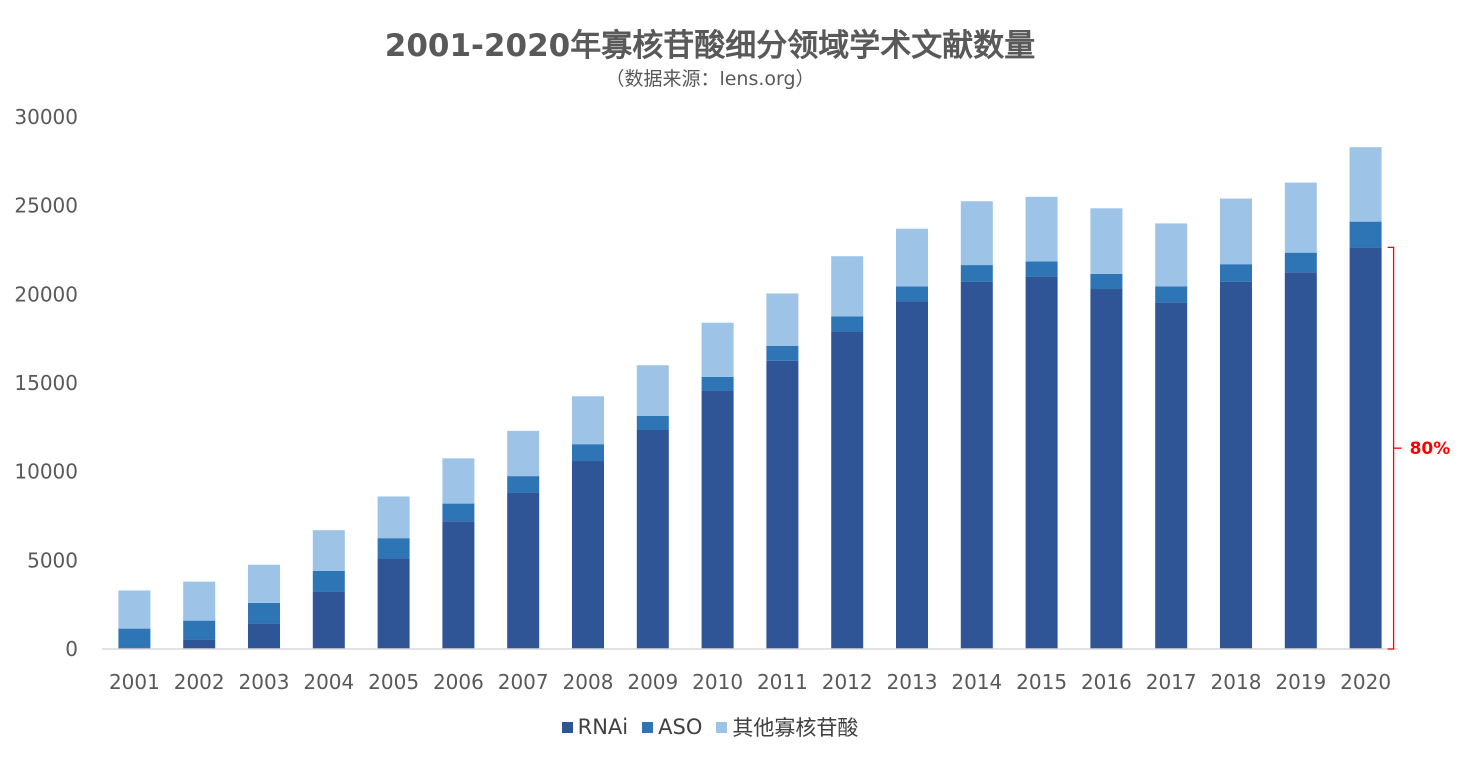 Image resolution: width=1478 pixels, height=759 pixels. What do you see at coordinates (710, 727) in the screenshot?
I see `legend: RNAi ASO 其他寡核苷酸` at bounding box center [710, 727].